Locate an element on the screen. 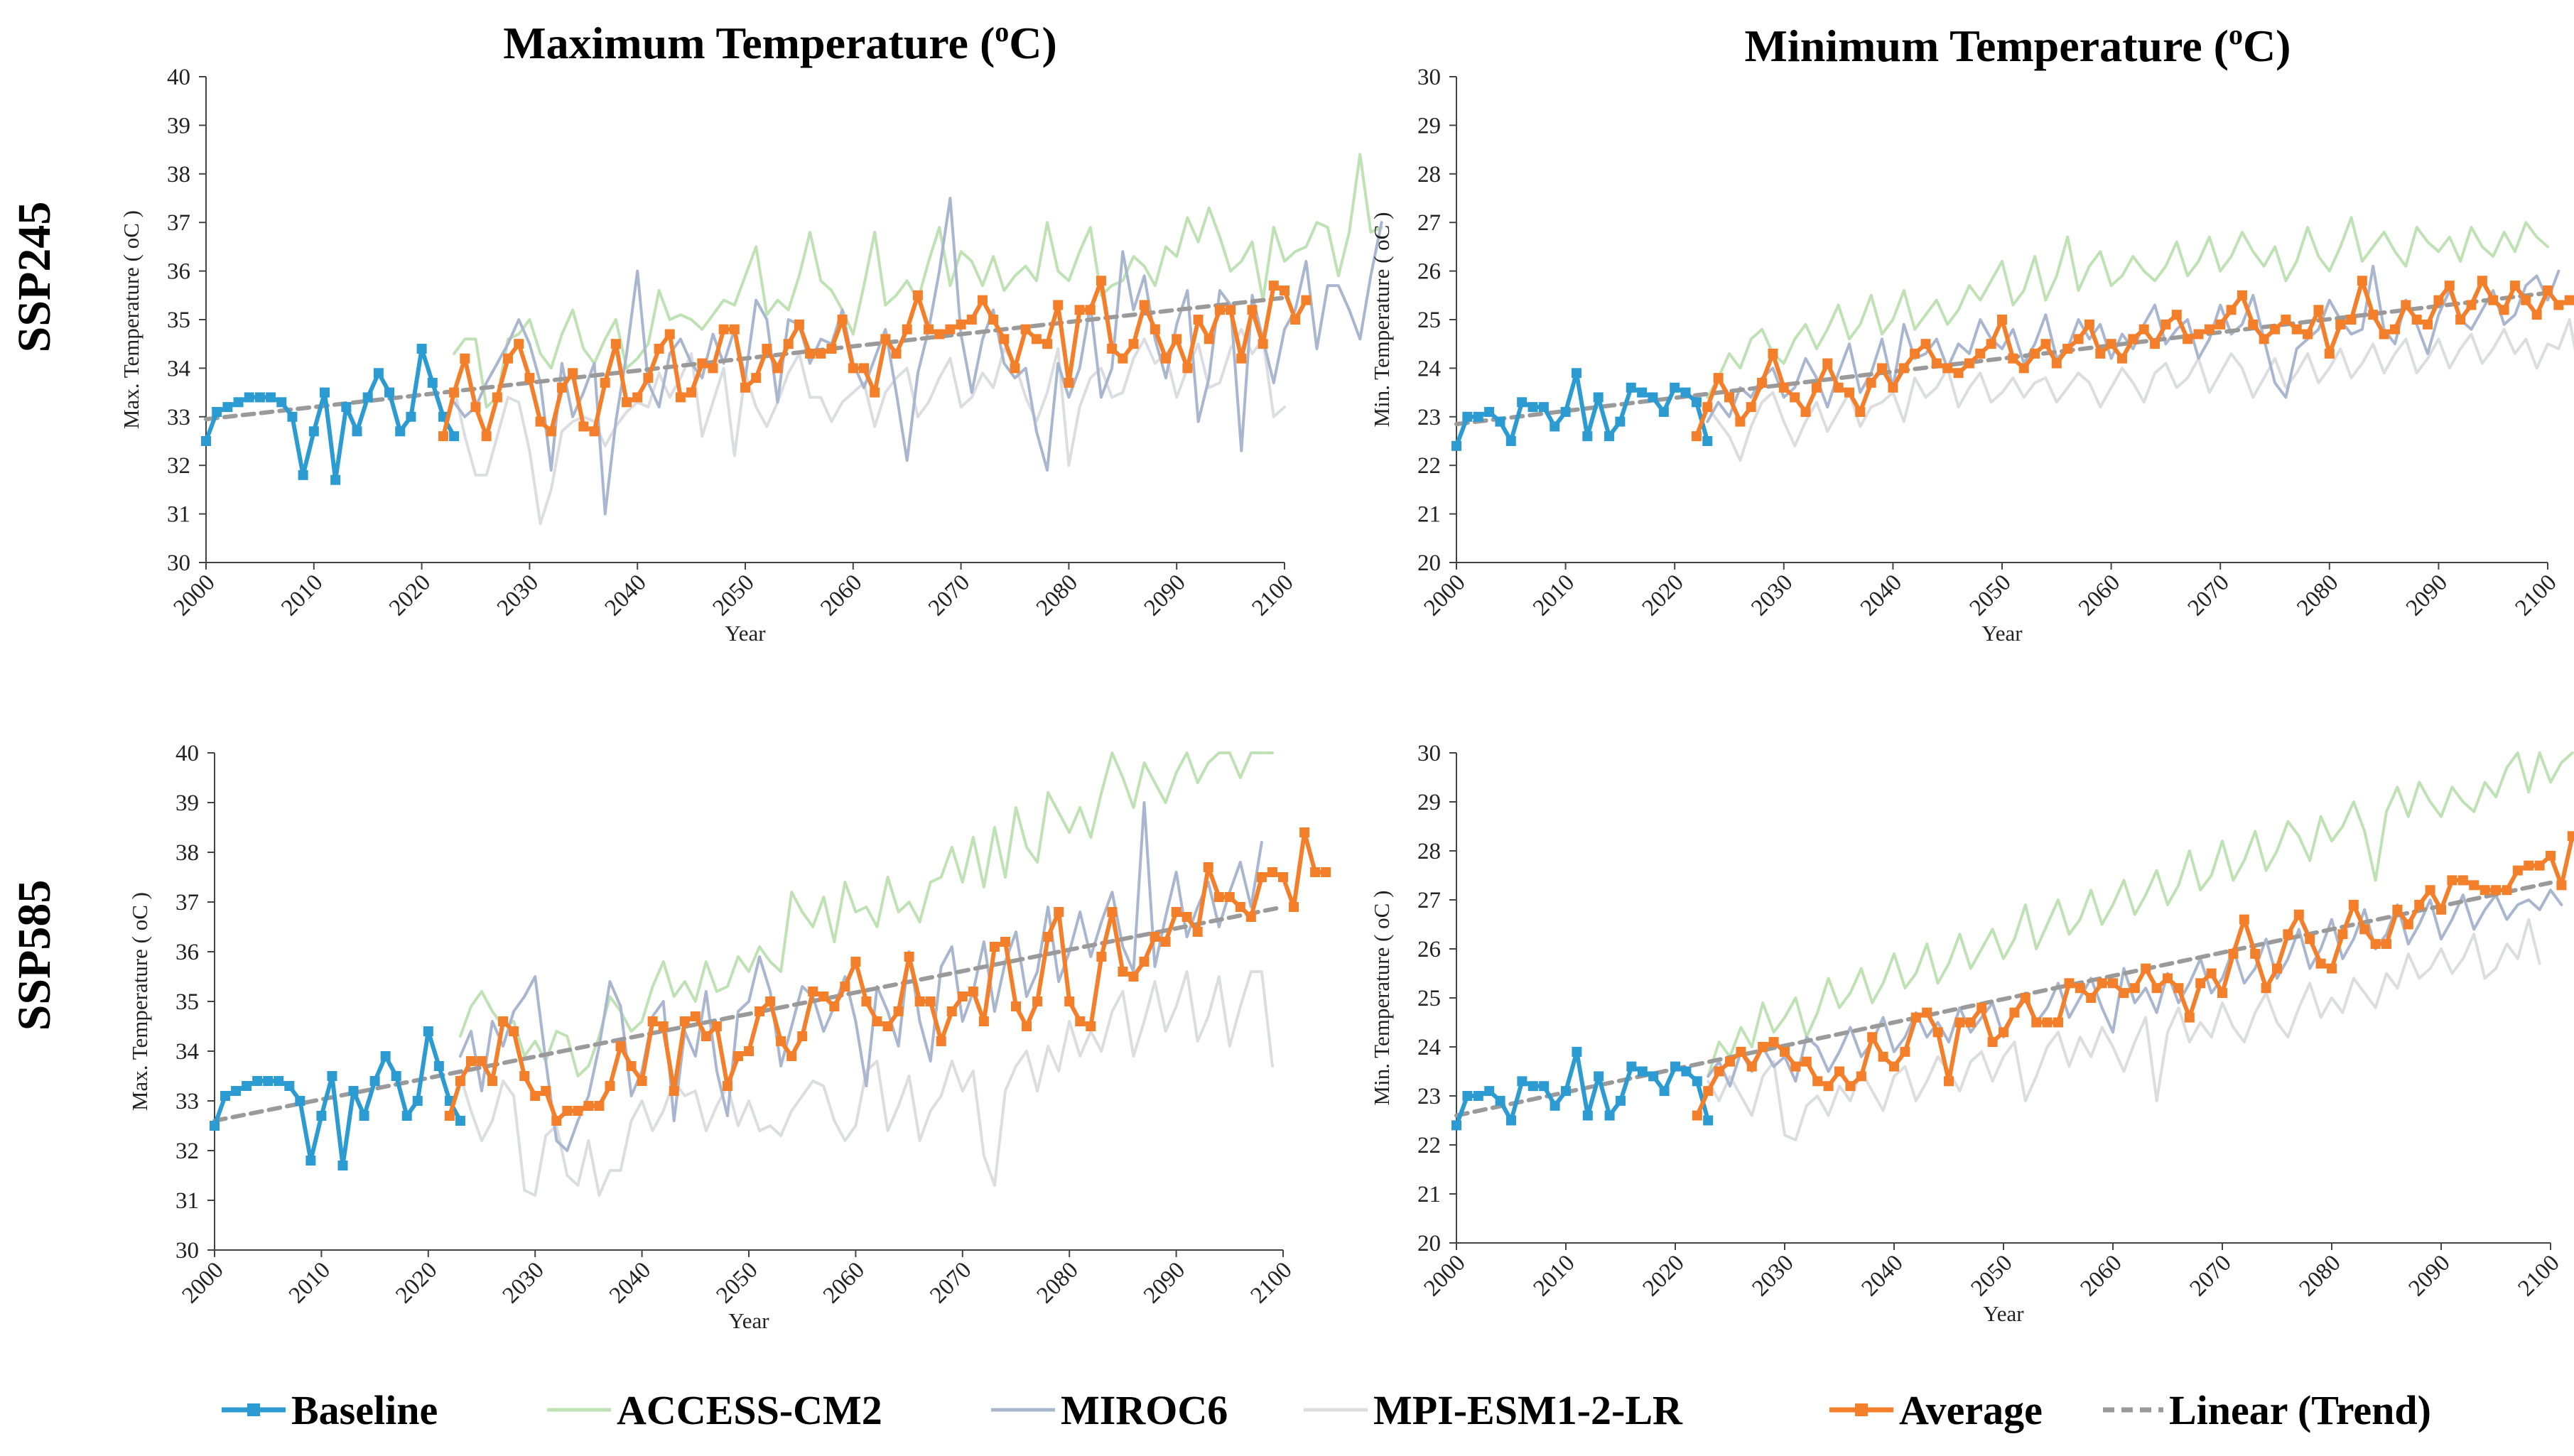 Image resolution: width=2574 pixels, height=1456 pixels. x-tick-label: 2060 is located at coordinates (2101, 1275).